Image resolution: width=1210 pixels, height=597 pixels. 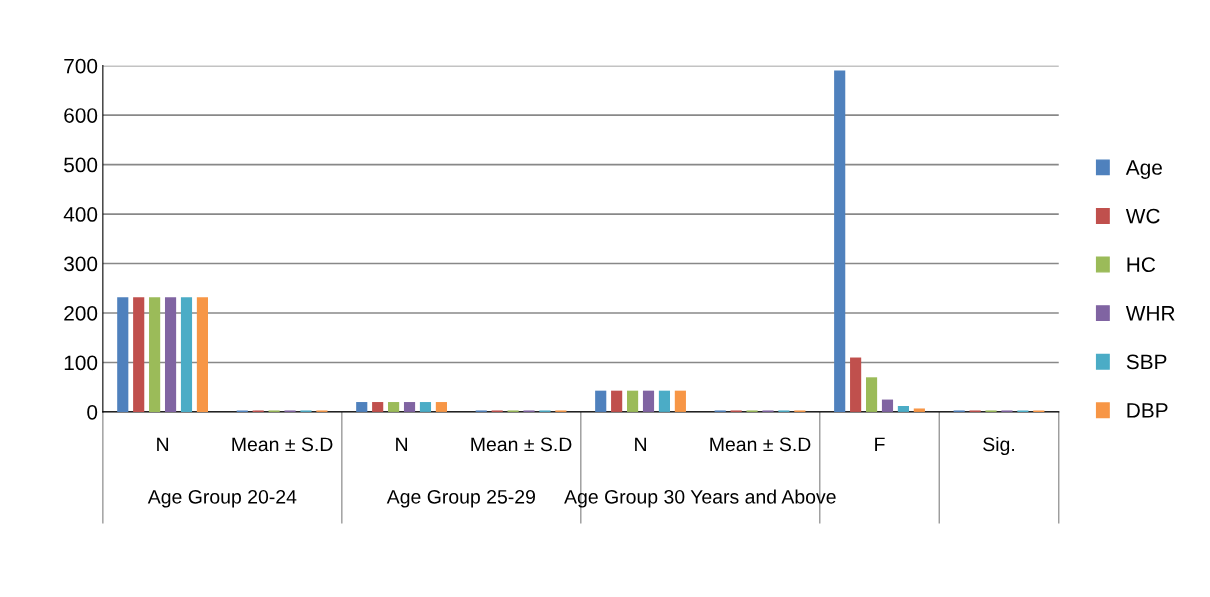 What do you see at coordinates (81, 363) in the screenshot?
I see `y-tick-label: 100` at bounding box center [81, 363].